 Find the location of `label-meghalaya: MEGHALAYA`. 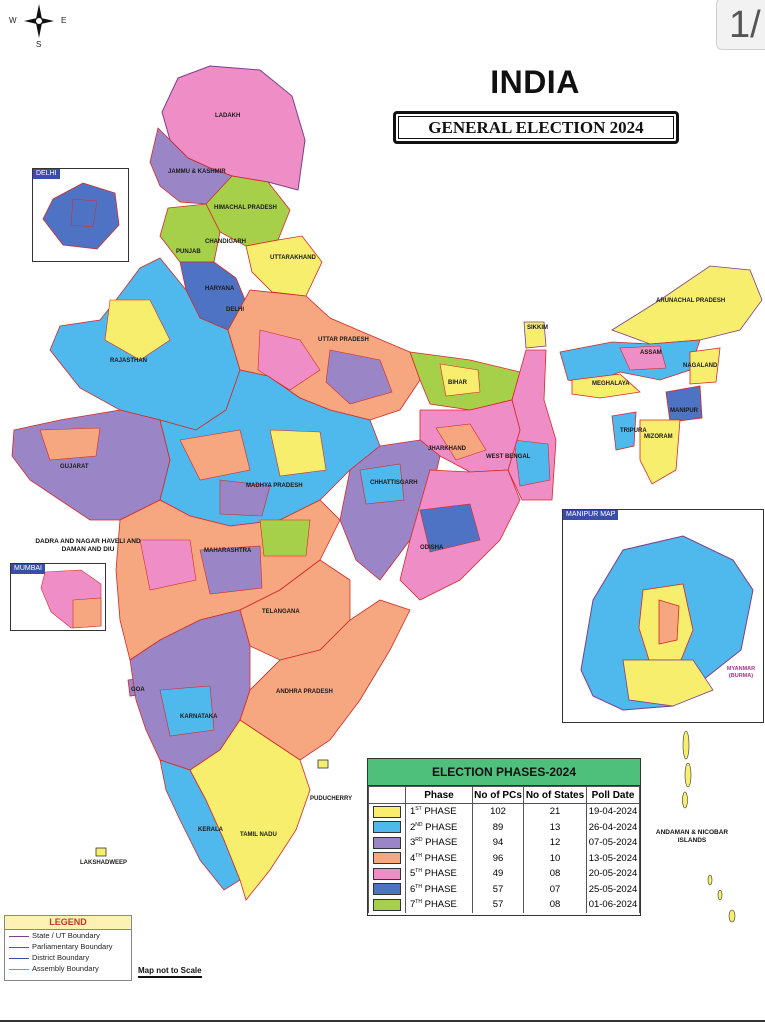

label-meghalaya: MEGHALAYA is located at coordinates (611, 384).